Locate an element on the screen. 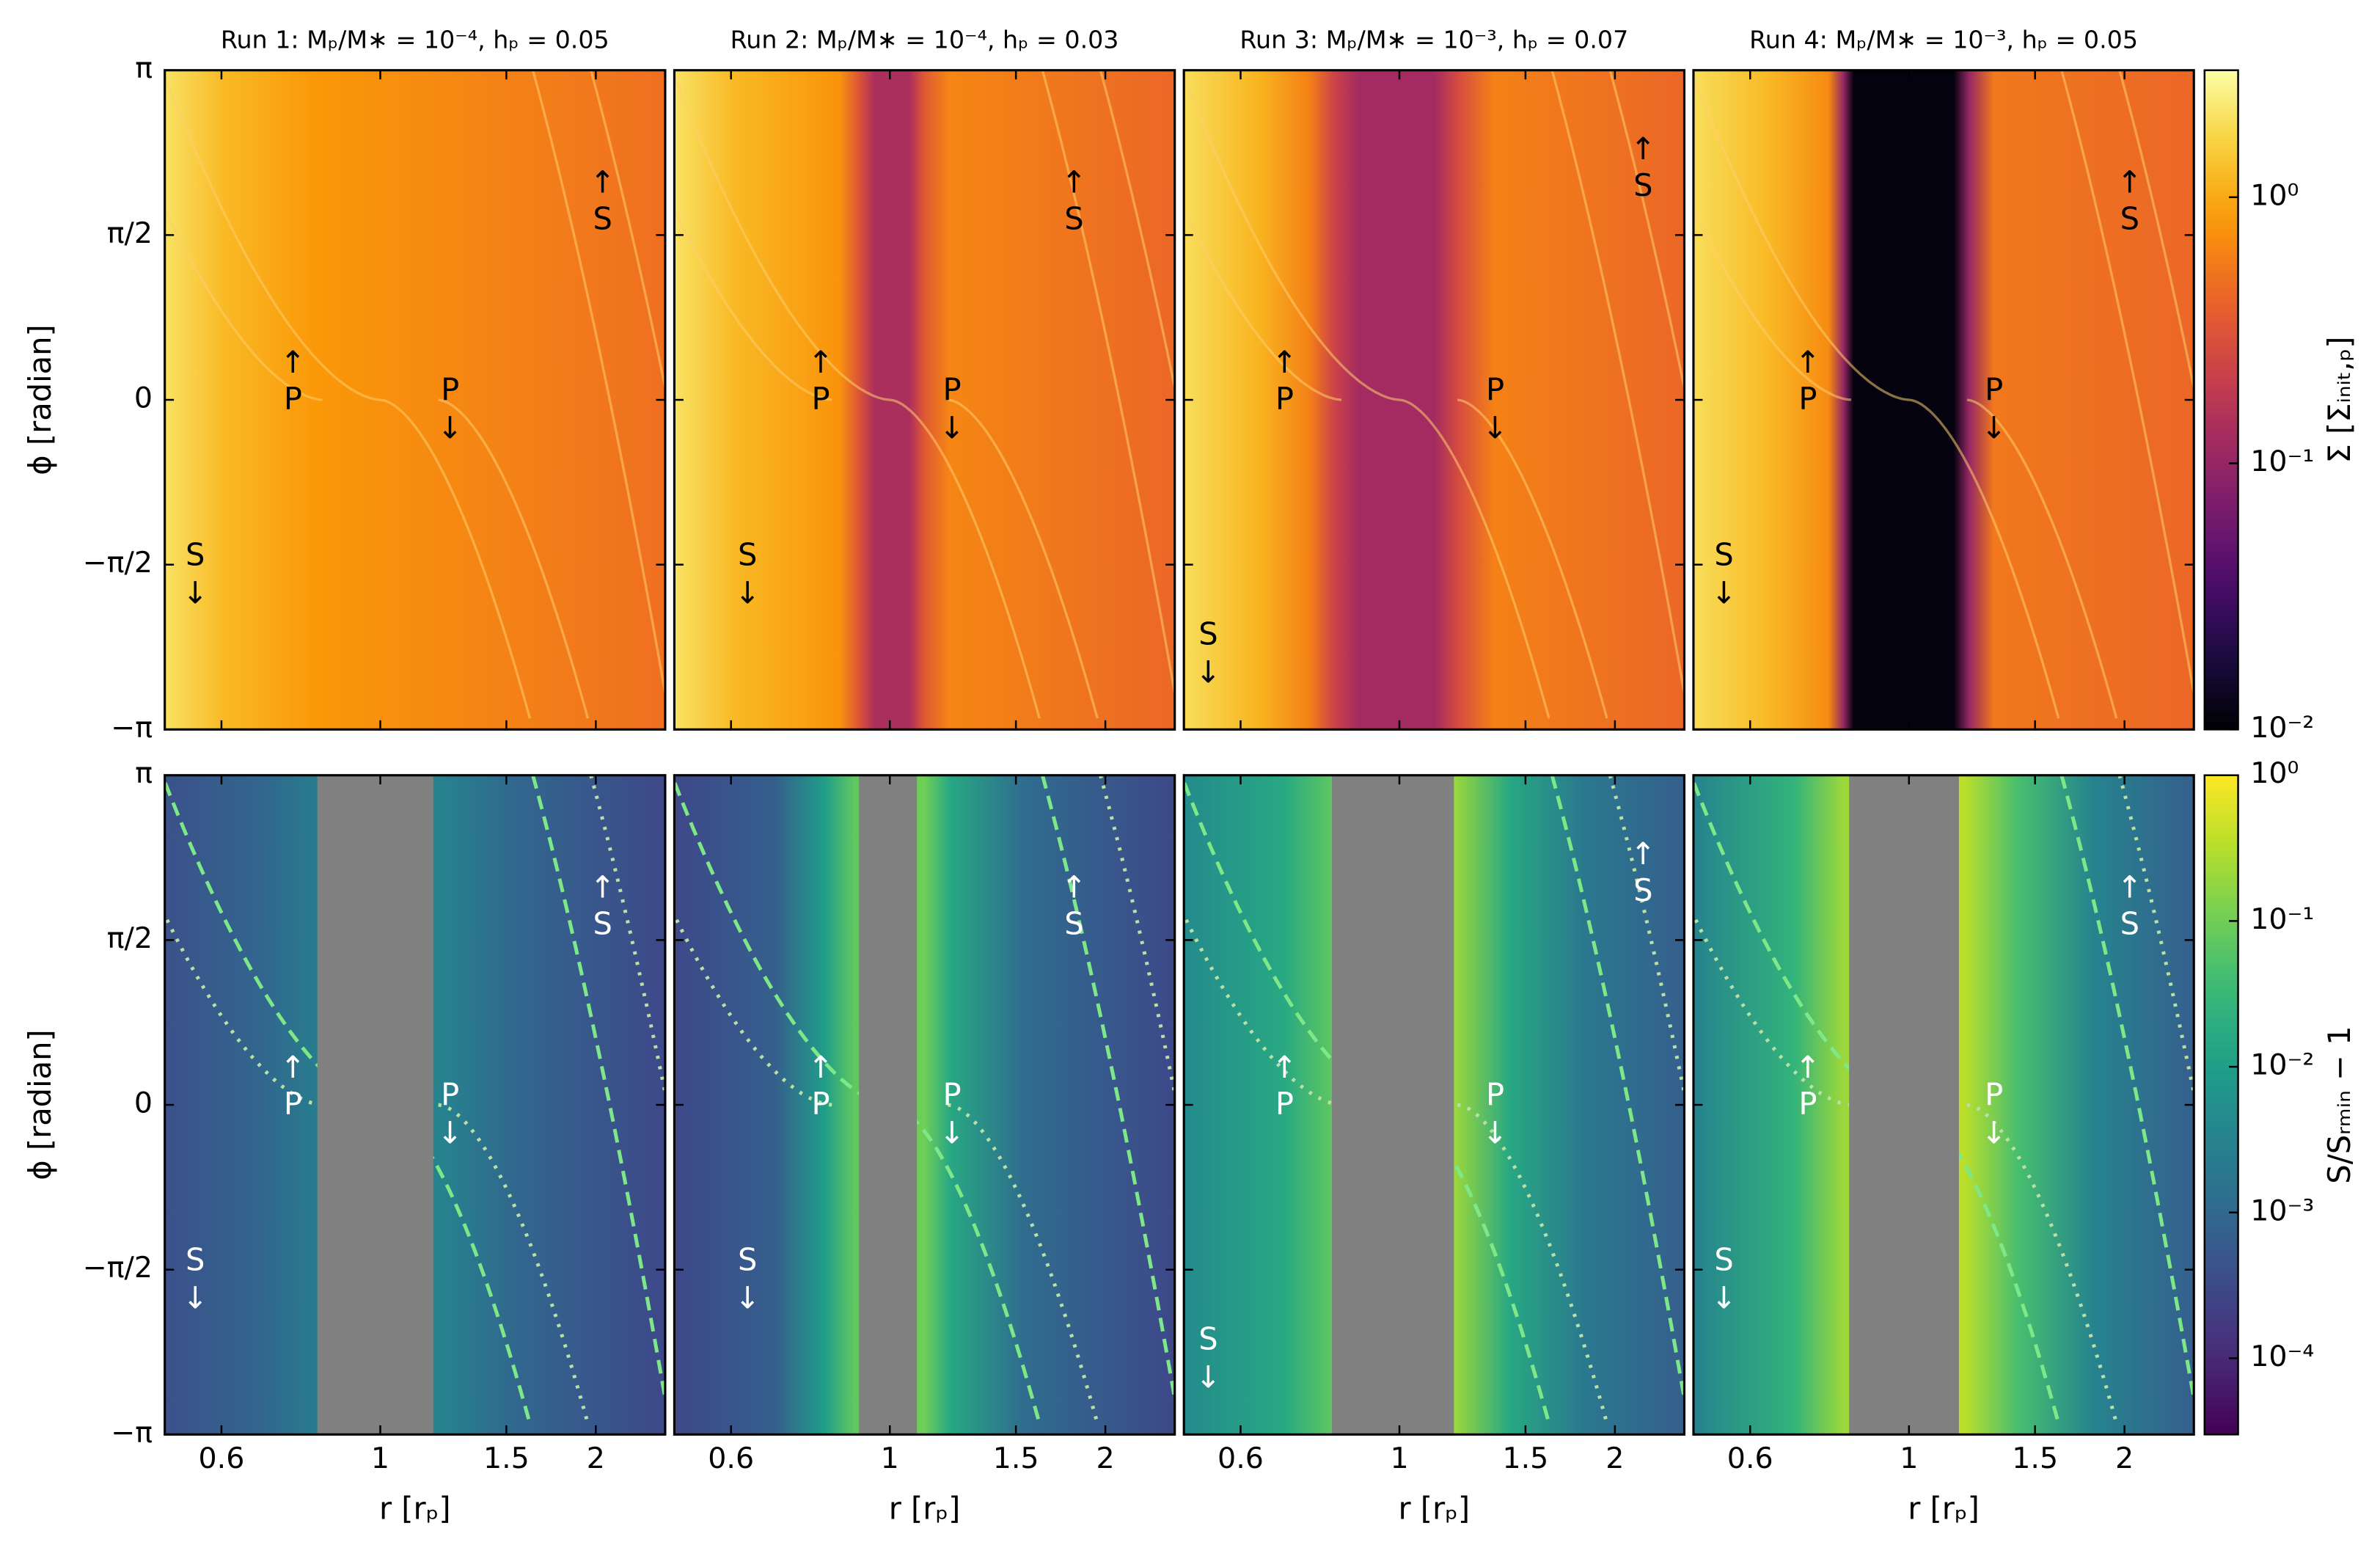 This screenshot has width=2380, height=1545. colorbar-tick-label: 10⁻³ is located at coordinates (2282, 1210).